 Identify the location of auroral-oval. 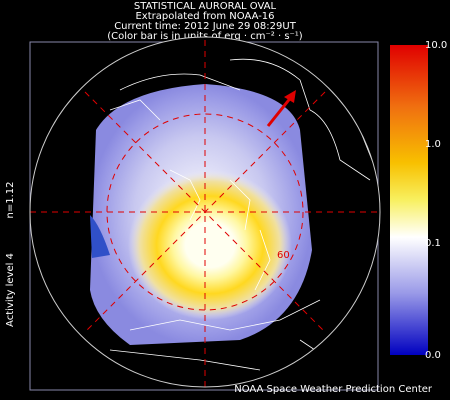
(210, 245).